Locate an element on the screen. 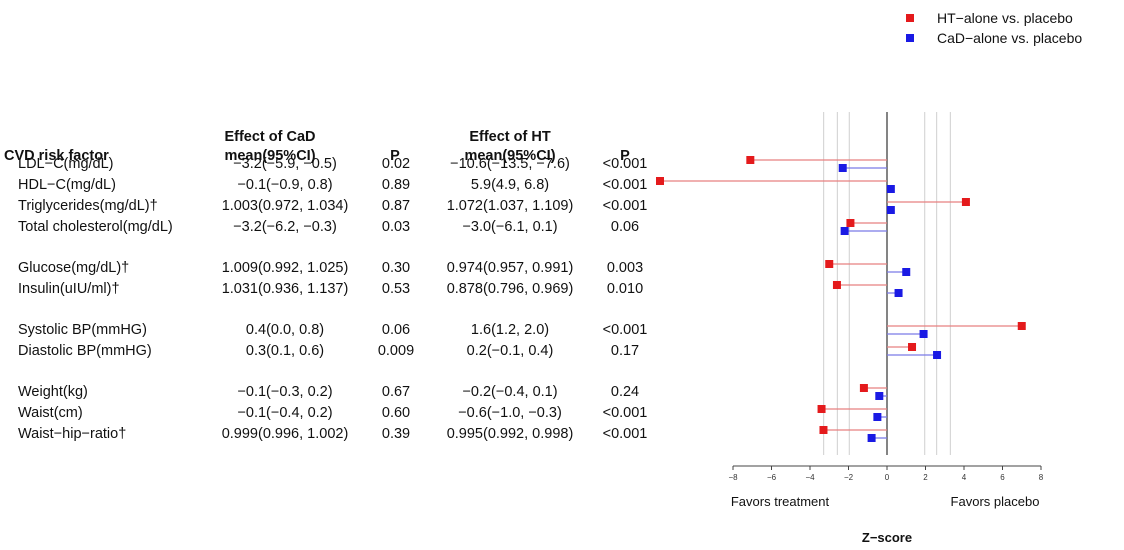 The height and width of the screenshot is (550, 1124). annotation-favors-treatment: Favors treatment is located at coordinates (780, 501).